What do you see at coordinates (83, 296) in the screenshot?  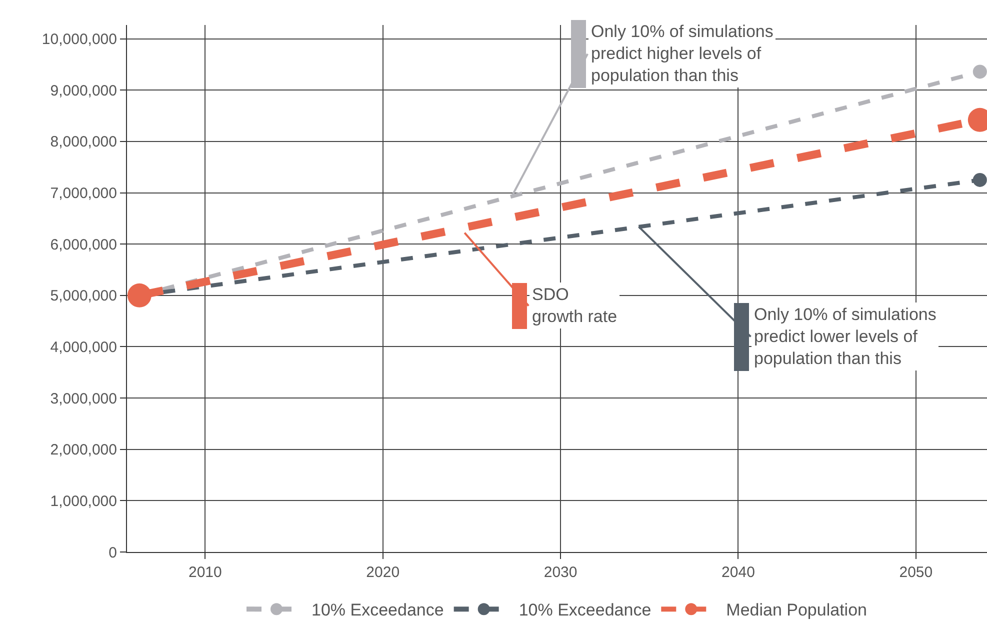 I see `y-tick-label: 5,000,000` at bounding box center [83, 296].